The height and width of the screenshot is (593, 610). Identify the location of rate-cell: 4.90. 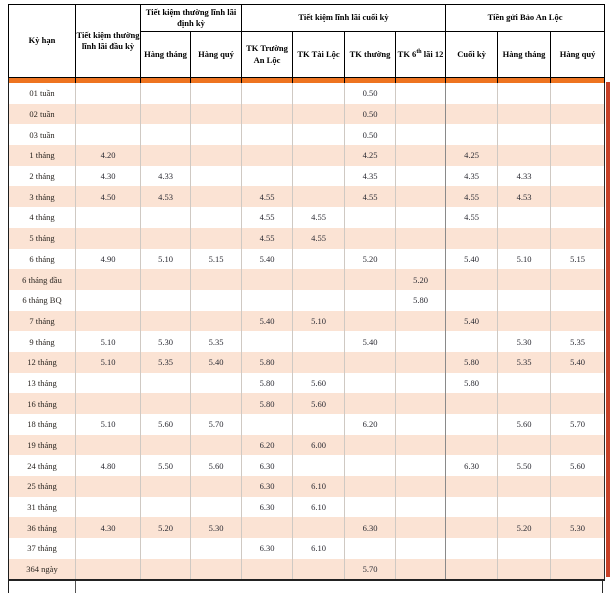
(108, 259).